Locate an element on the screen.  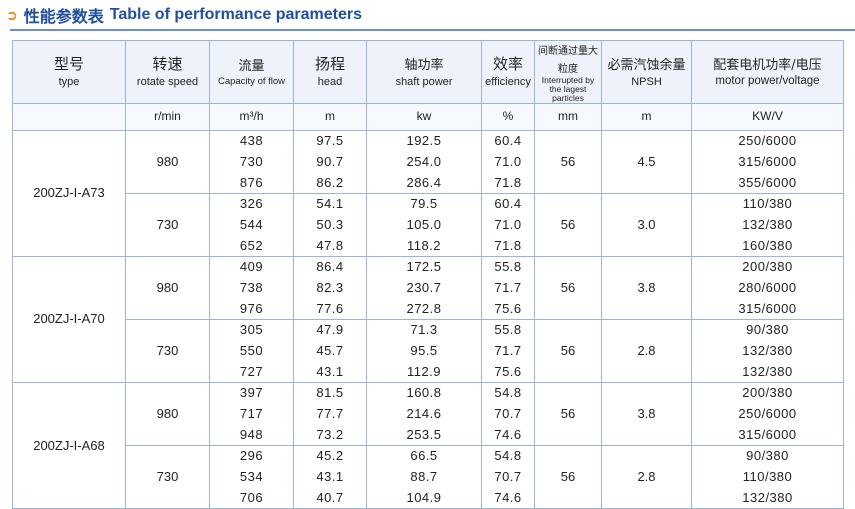
motor-value: 90/380 is located at coordinates (767, 456).